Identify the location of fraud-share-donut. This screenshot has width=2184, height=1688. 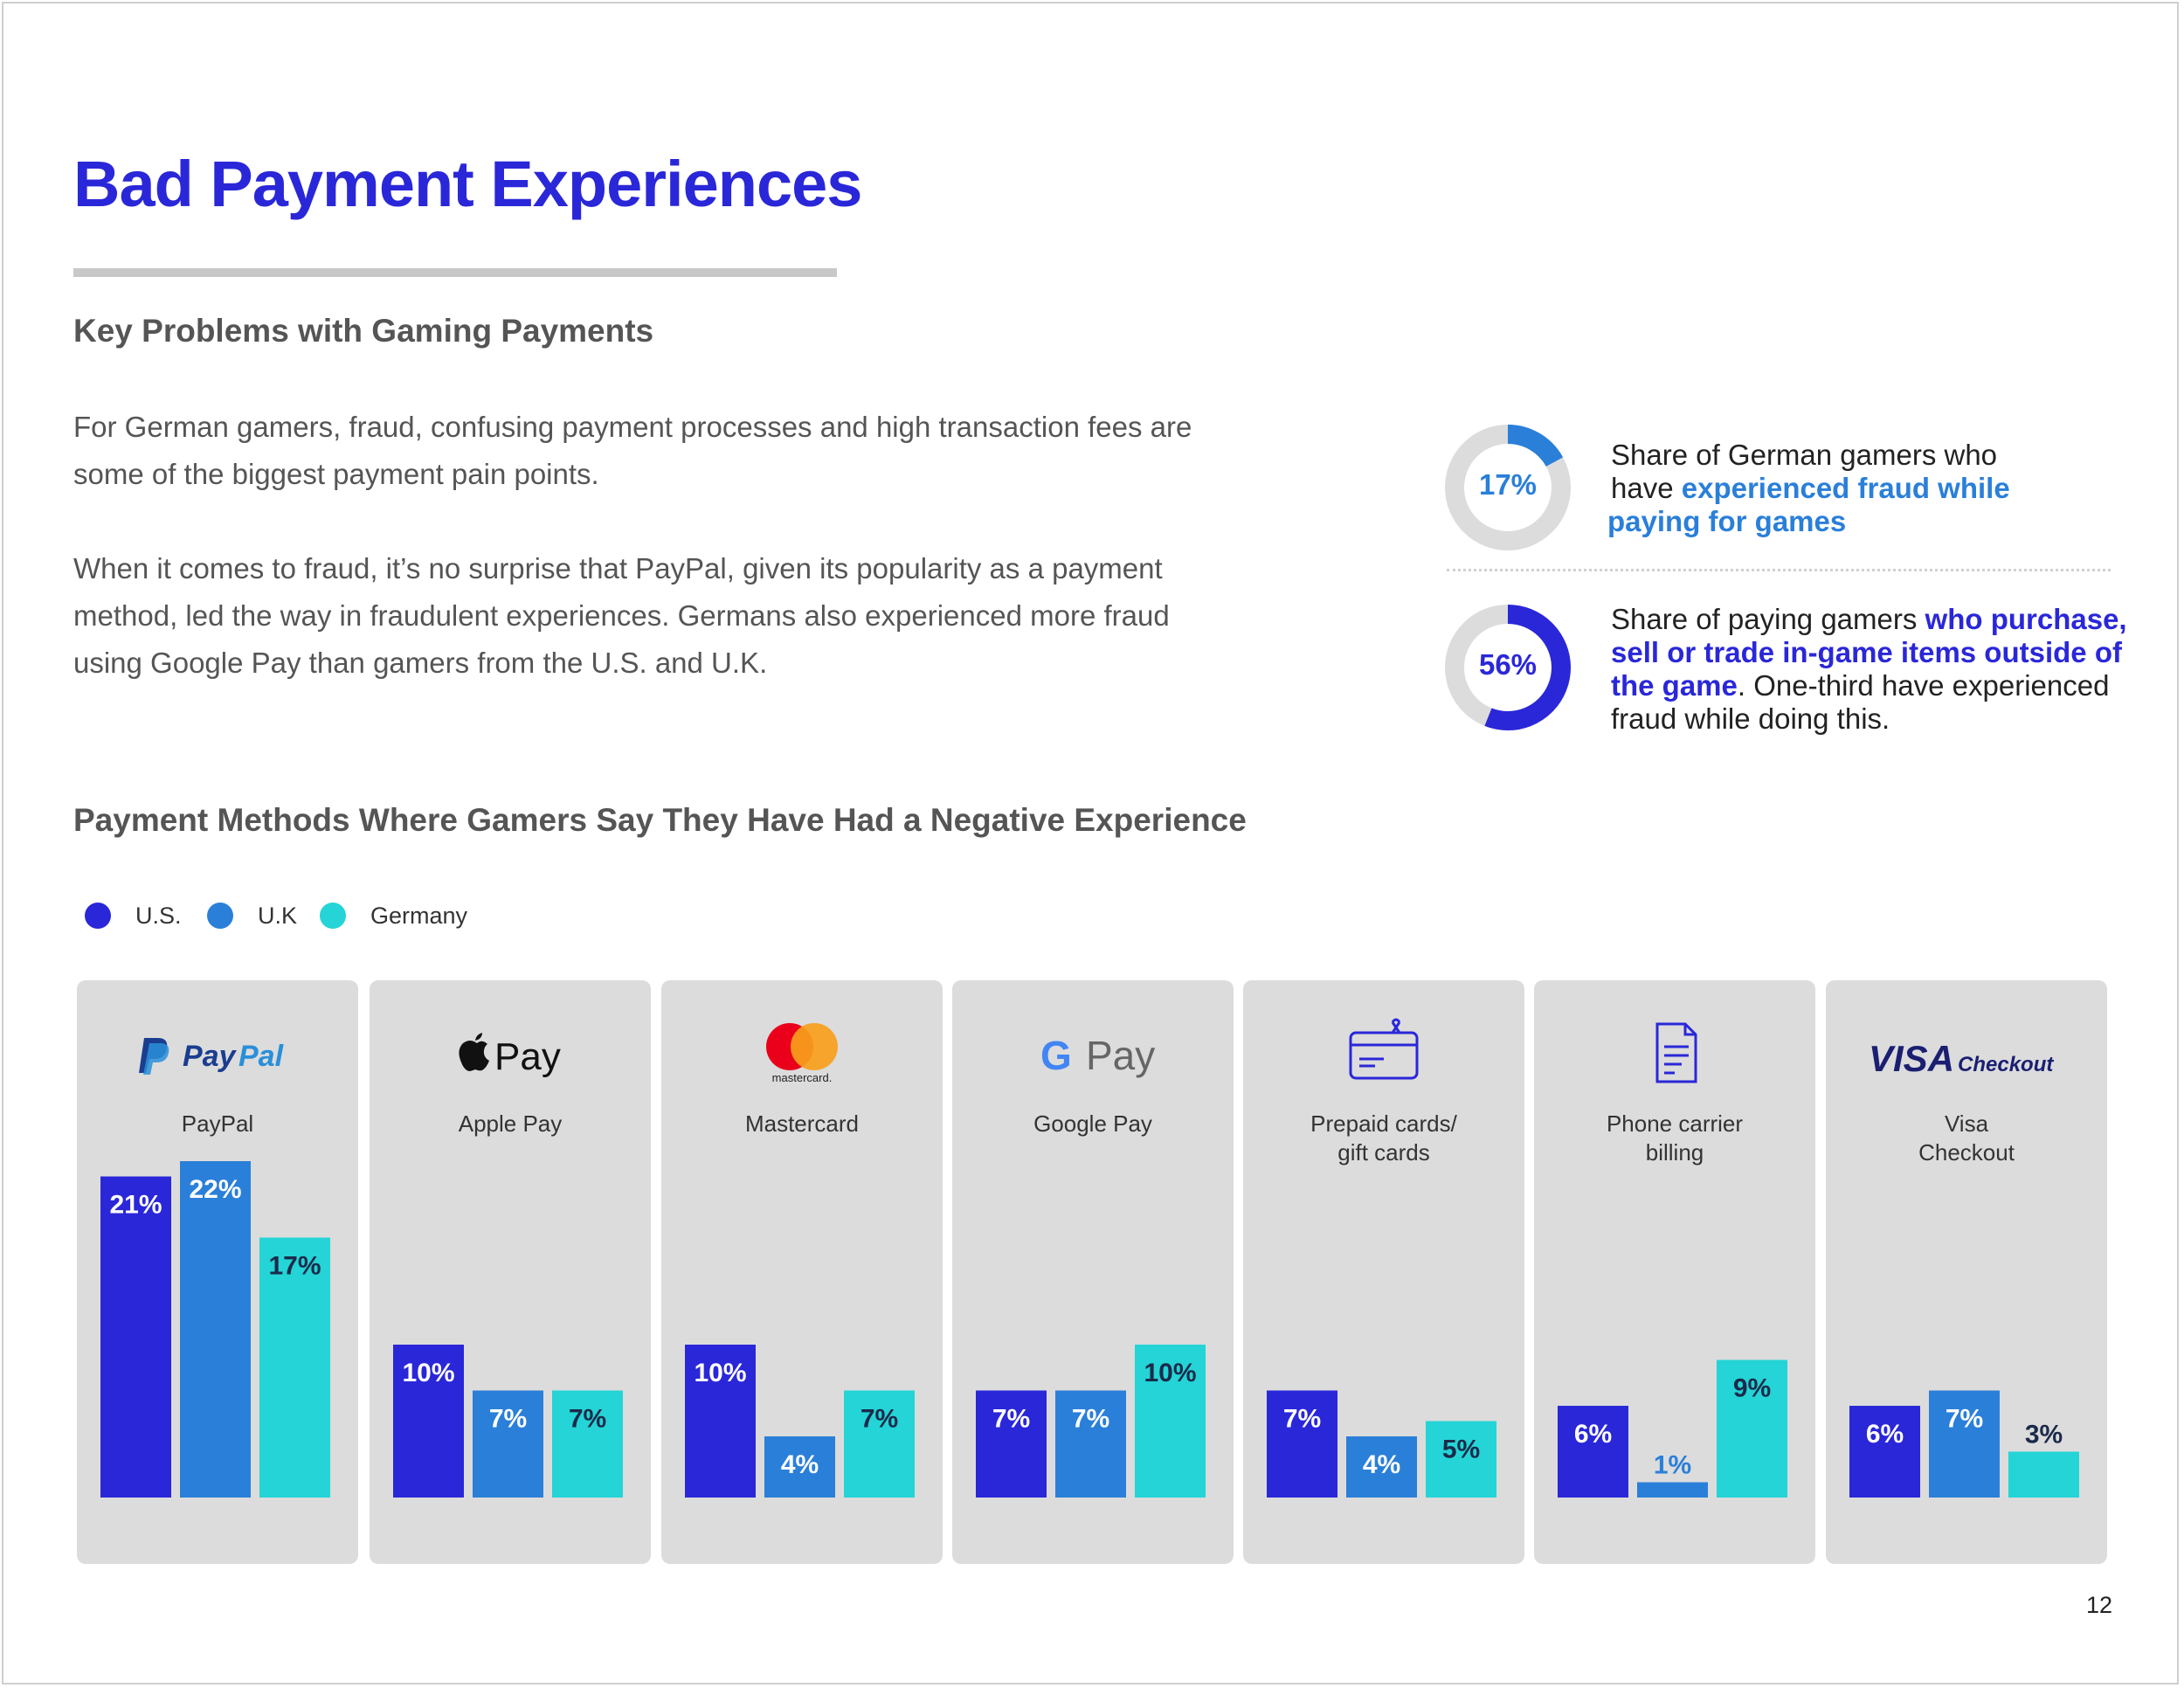
(1508, 487).